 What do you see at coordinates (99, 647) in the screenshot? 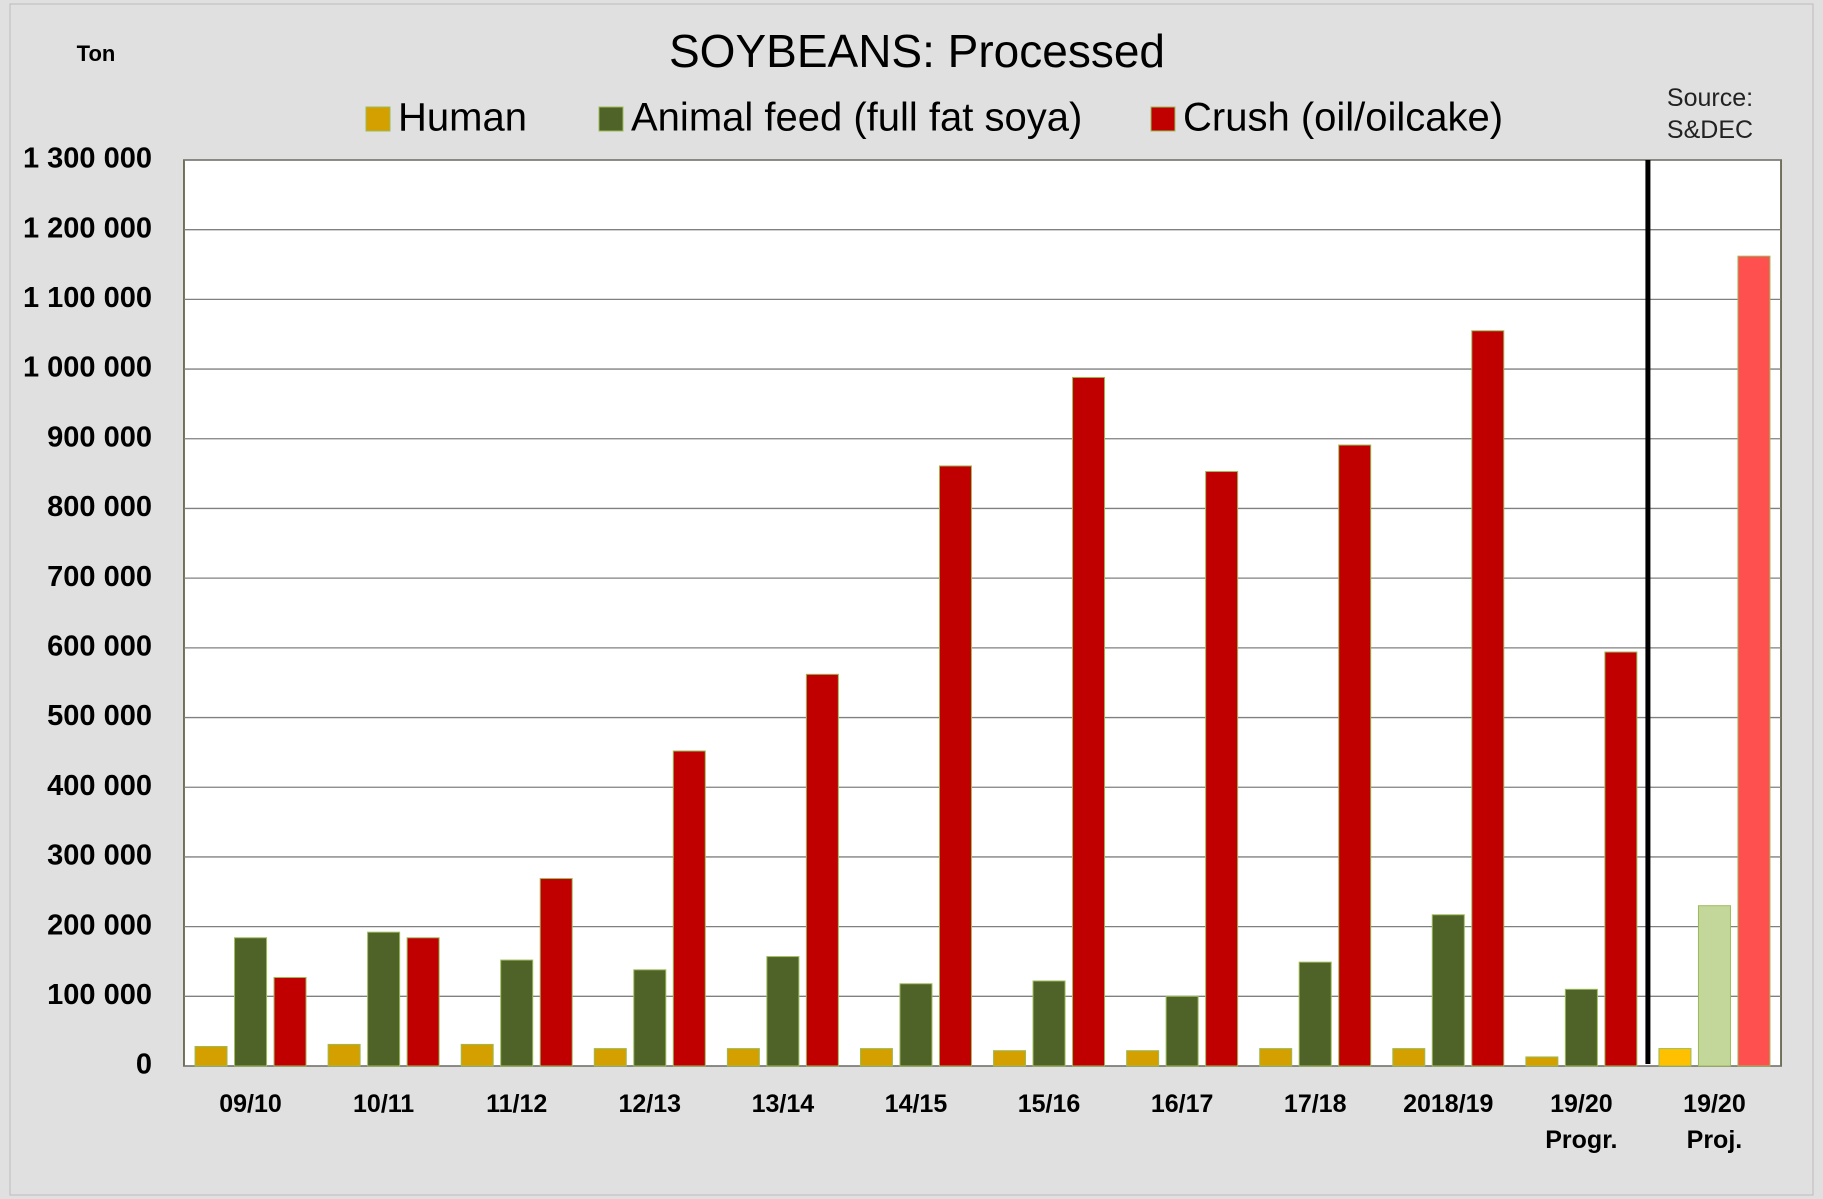
I see `y-tick-label: 600 000` at bounding box center [99, 647].